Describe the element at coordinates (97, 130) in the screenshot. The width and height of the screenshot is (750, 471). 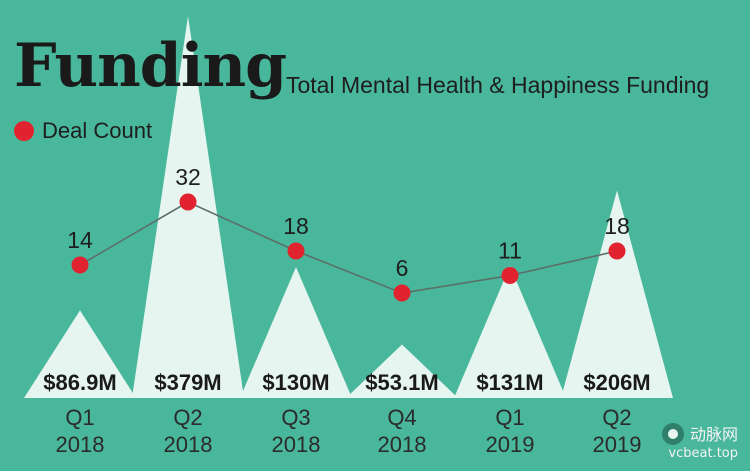
I see `legend-label: Deal Count` at that location.